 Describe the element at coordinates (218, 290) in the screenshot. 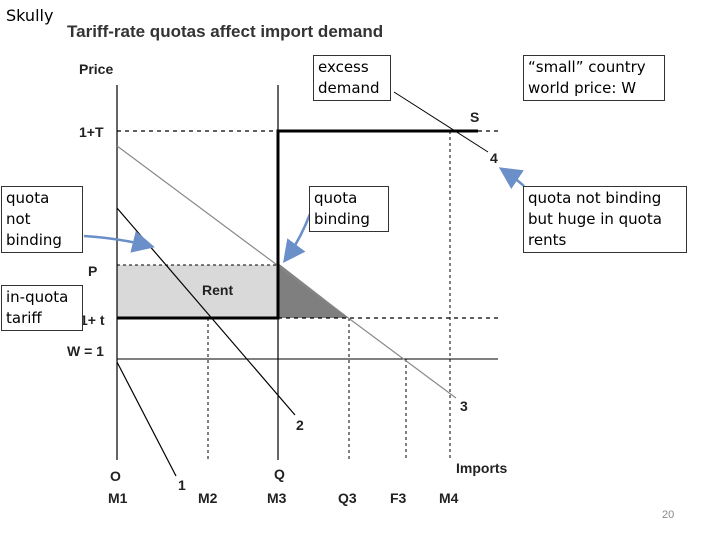

I see `rent-label: Rent` at that location.